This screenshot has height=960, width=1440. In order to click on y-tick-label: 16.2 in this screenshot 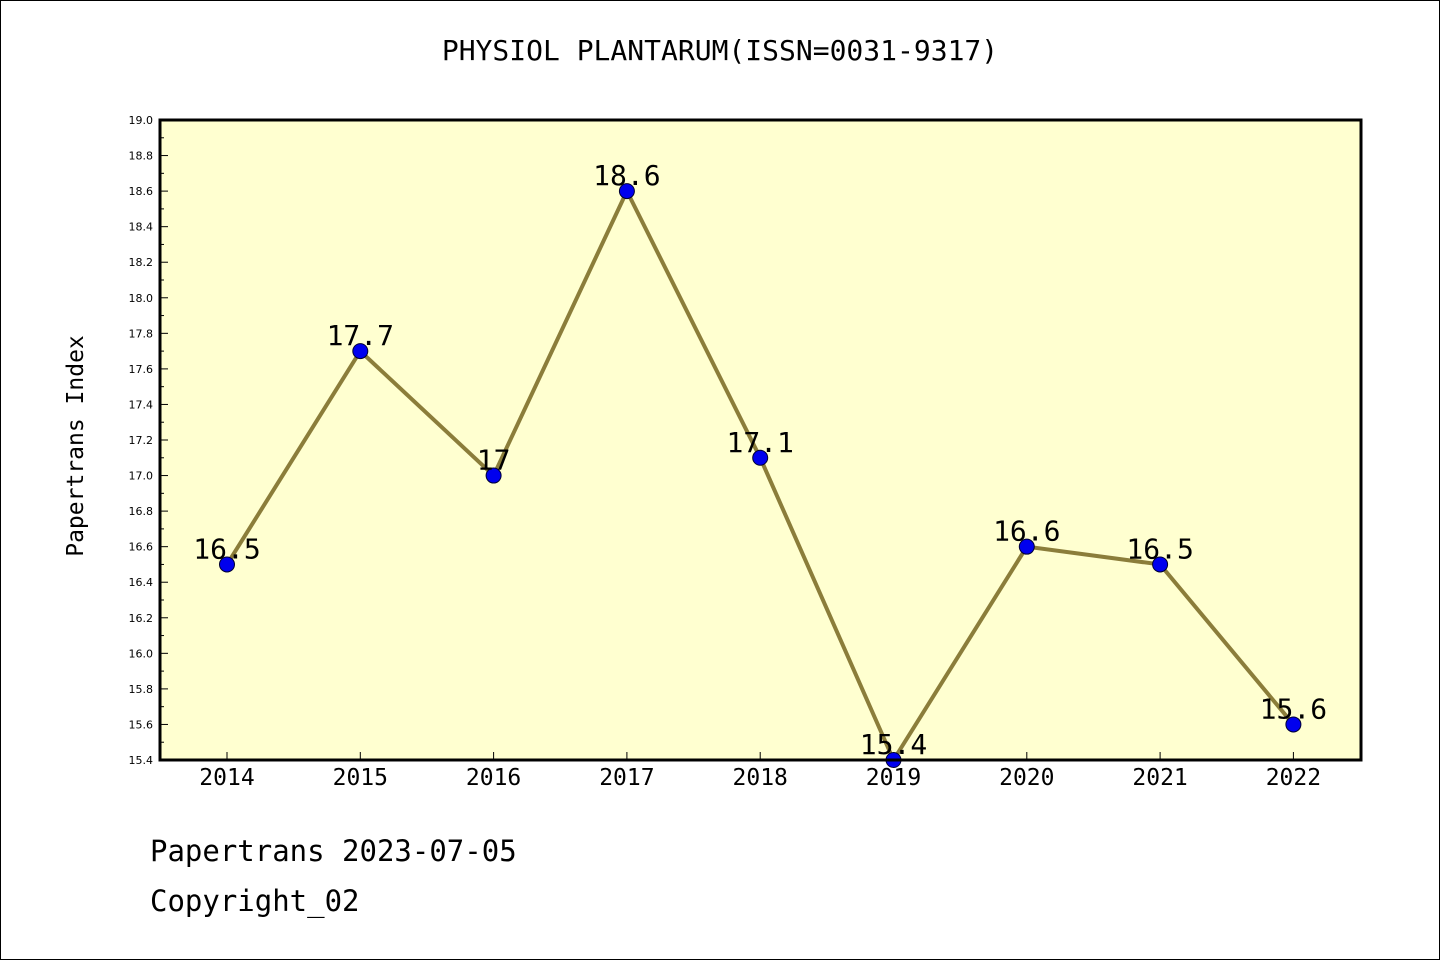, I will do `click(141, 618)`.